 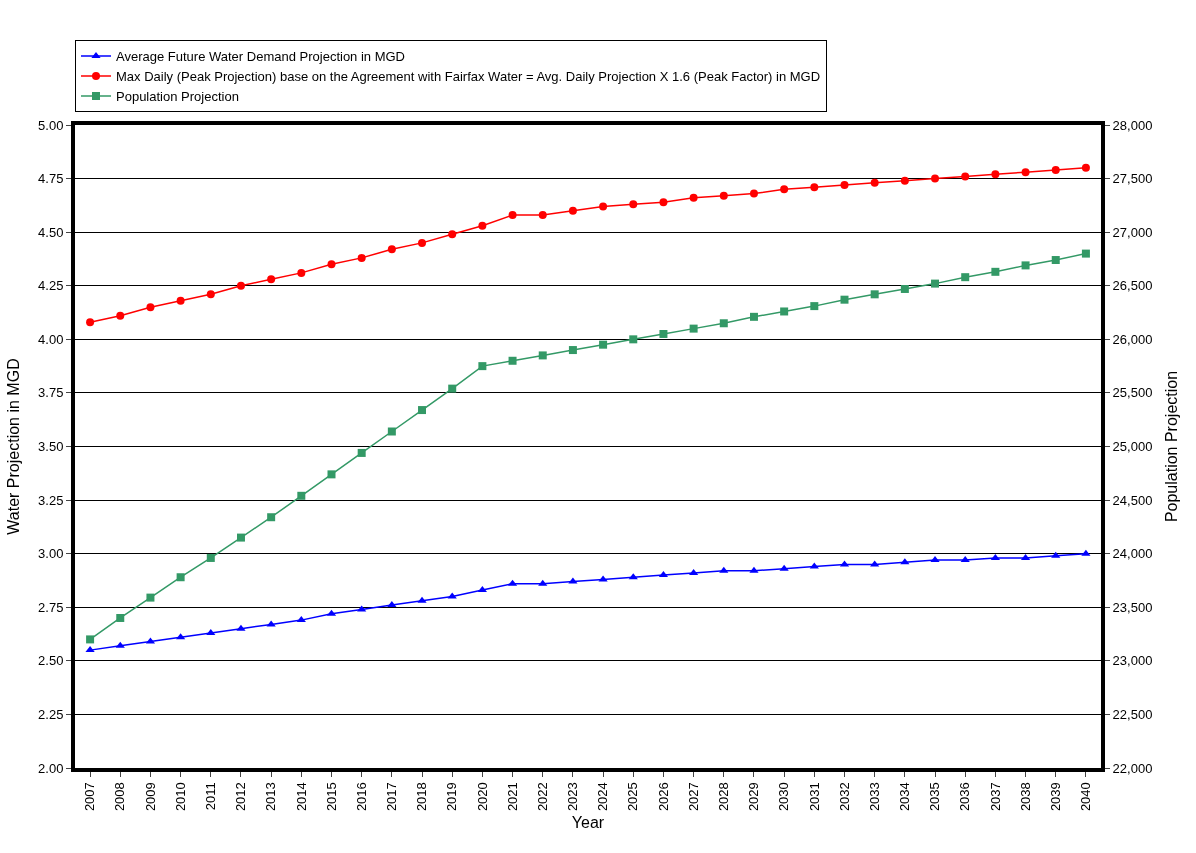 What do you see at coordinates (51, 500) in the screenshot?
I see `y-tick-label: 3.25` at bounding box center [51, 500].